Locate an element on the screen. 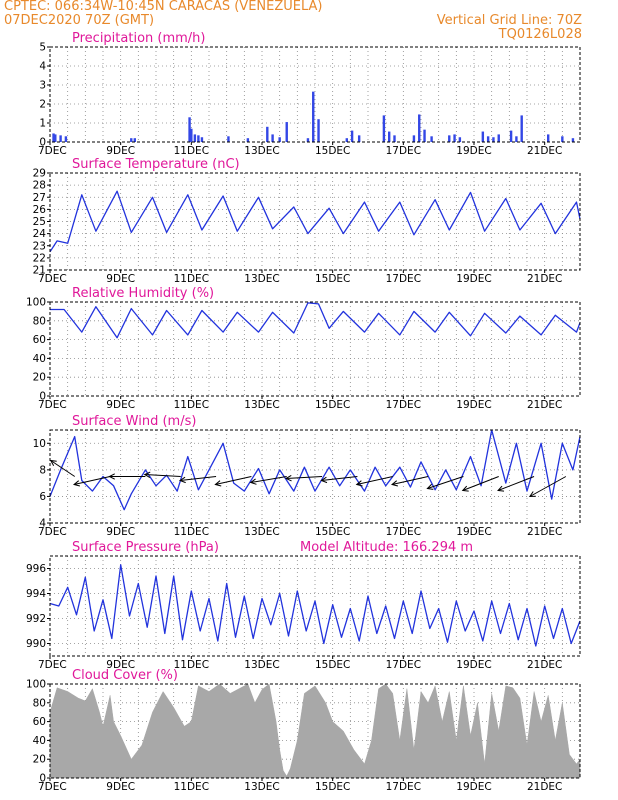 The image size is (618, 800). precipitation-xtick-label: 21DEC is located at coordinates (544, 151).